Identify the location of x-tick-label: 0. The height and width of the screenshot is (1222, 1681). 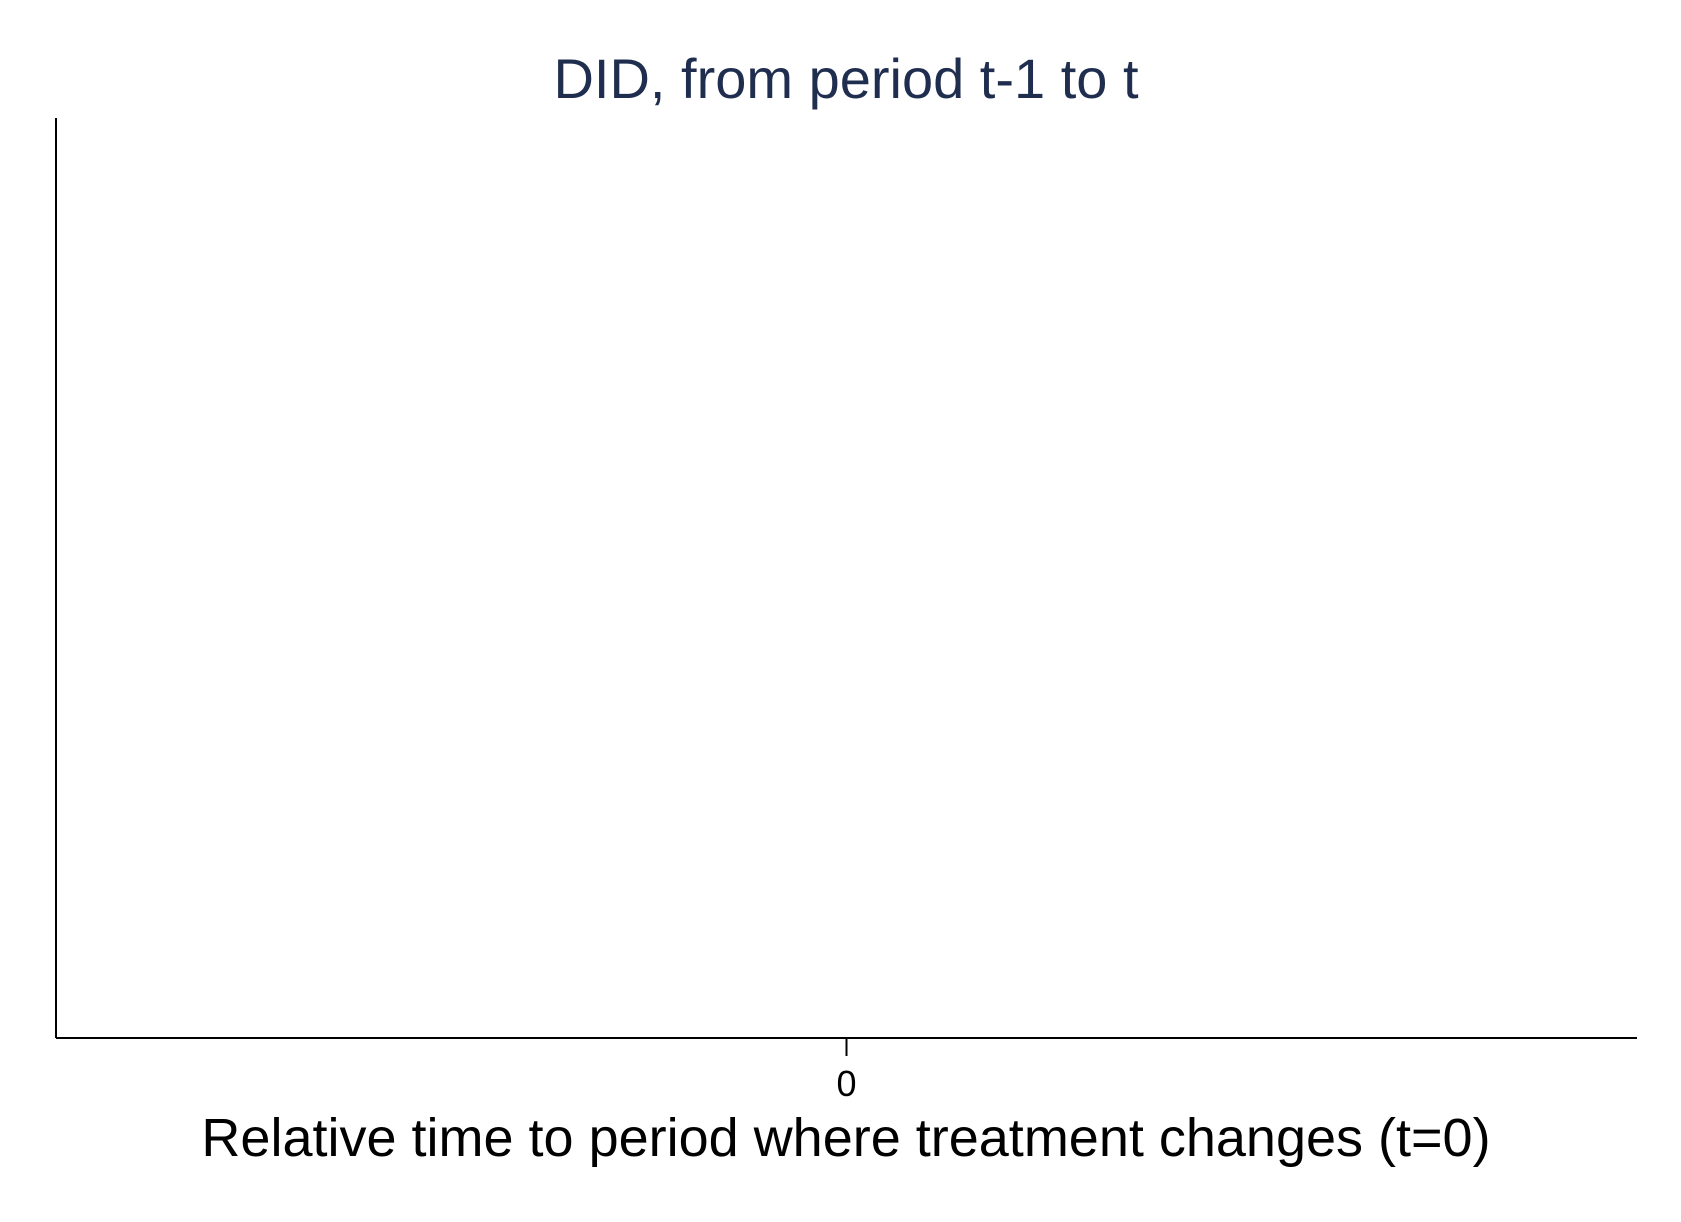
(846, 1083).